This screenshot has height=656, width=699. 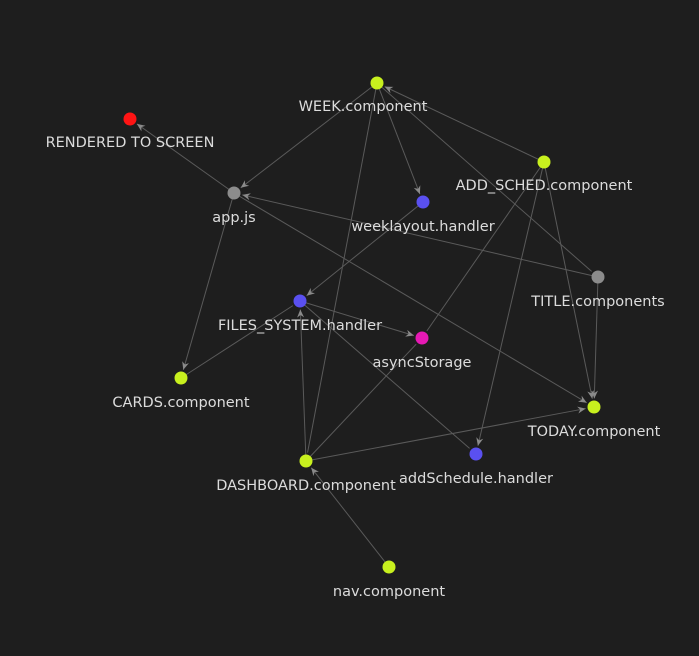 I want to click on edge-week-to-dashboard, so click(x=342, y=267).